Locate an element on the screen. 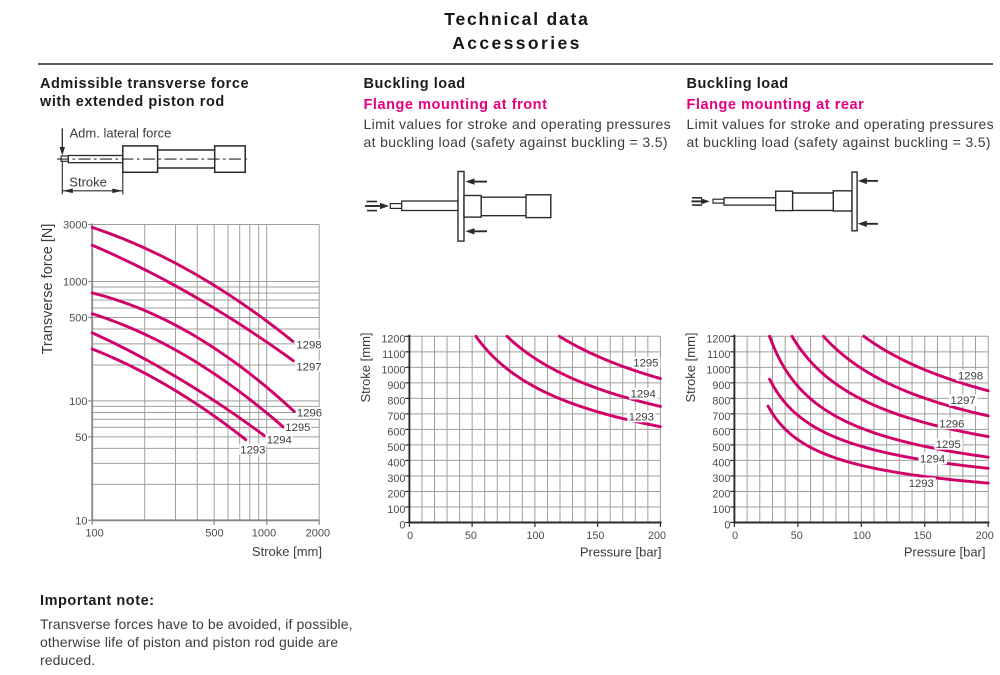 This screenshot has width=1000, height=675. svg-text: 2000 is located at coordinates (318, 534).